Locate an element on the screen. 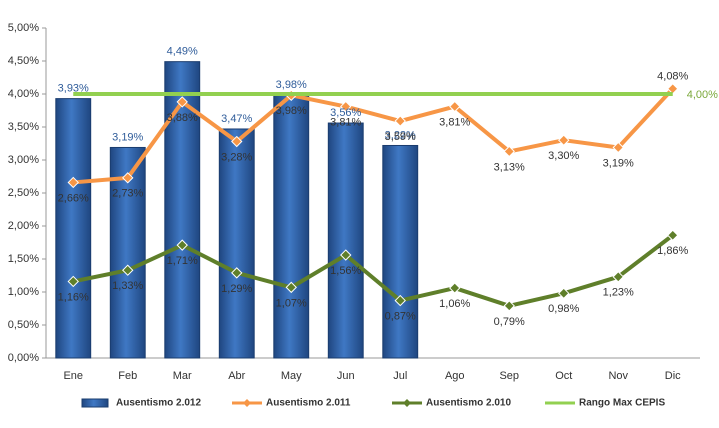 This screenshot has width=719, height=428. line is located at coordinates (373, 270).